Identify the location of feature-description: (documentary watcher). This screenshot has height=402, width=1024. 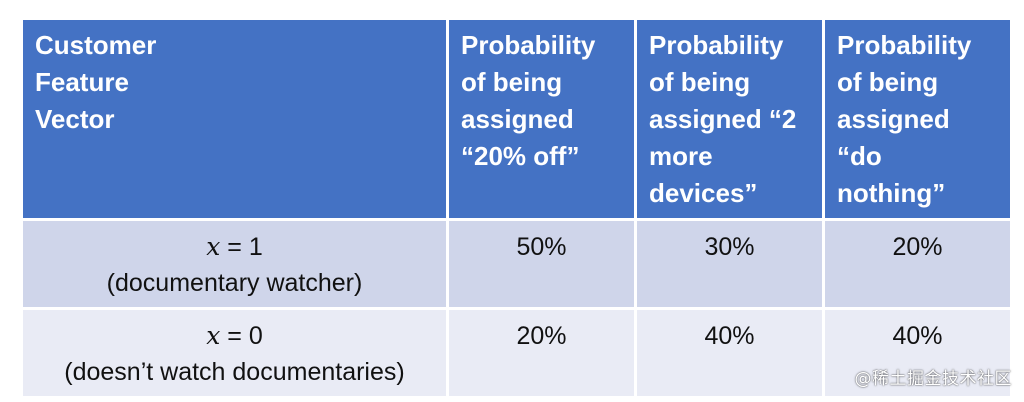
(234, 283).